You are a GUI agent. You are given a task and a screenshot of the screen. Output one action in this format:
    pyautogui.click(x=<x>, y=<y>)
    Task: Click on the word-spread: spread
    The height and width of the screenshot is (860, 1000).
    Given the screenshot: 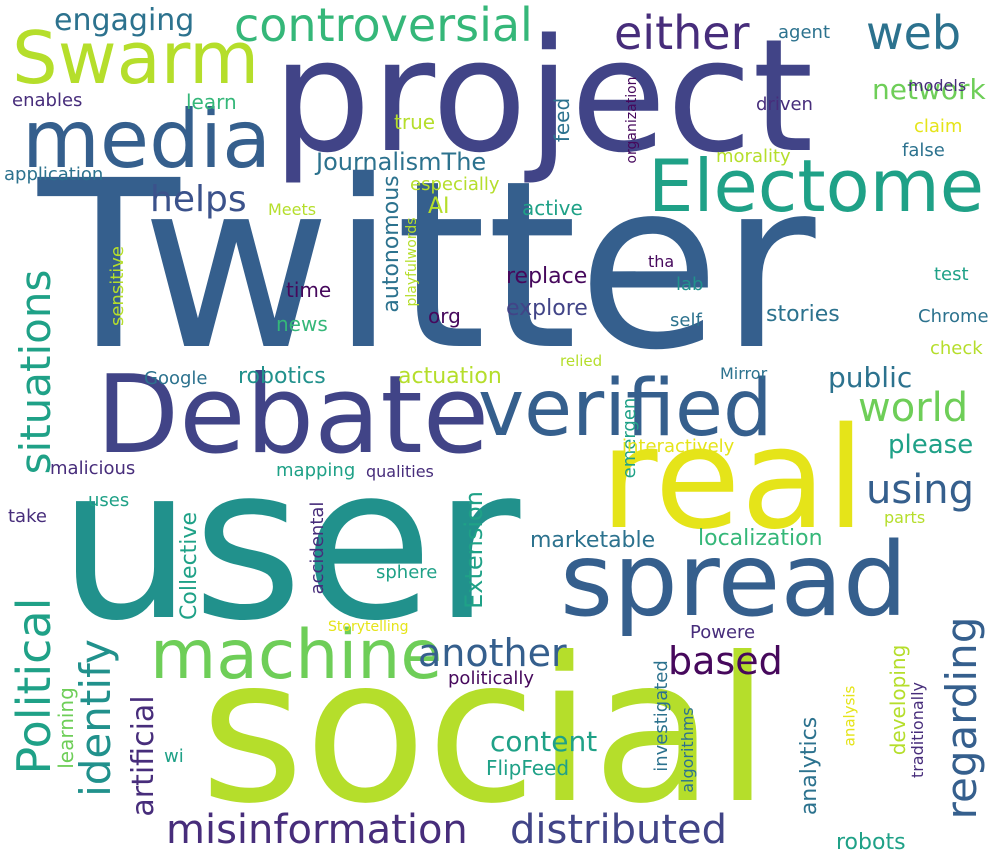 What is the action you would take?
    pyautogui.click(x=734, y=580)
    